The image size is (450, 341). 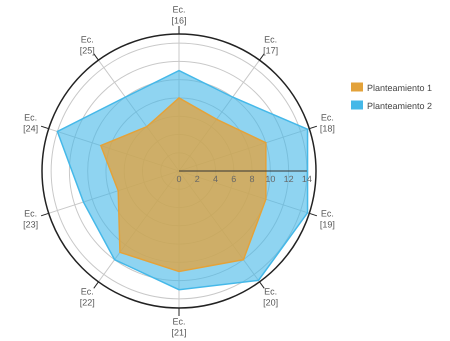 I want to click on y-tick-label: 2, so click(x=197, y=179).